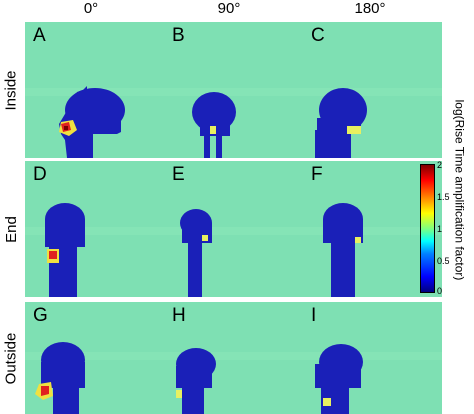 This screenshot has width=474, height=414. I want to click on panel-label: A, so click(39, 35).